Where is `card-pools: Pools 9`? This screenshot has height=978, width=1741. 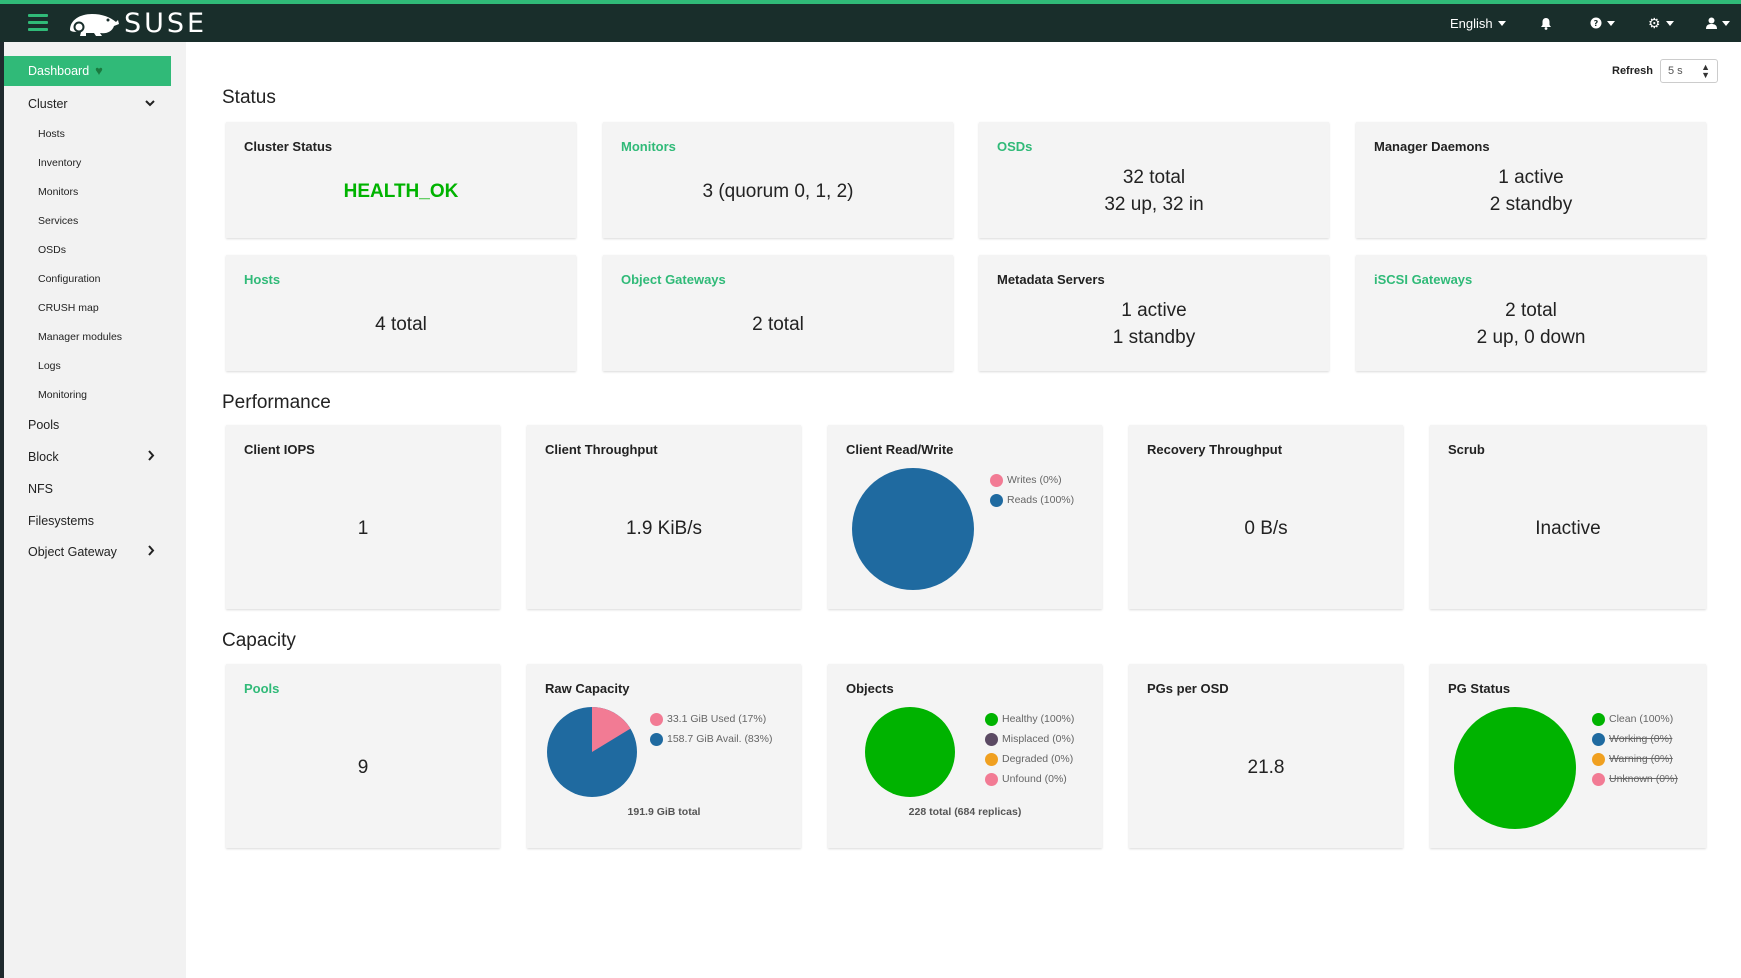
card-pools: Pools 9 is located at coordinates (363, 756).